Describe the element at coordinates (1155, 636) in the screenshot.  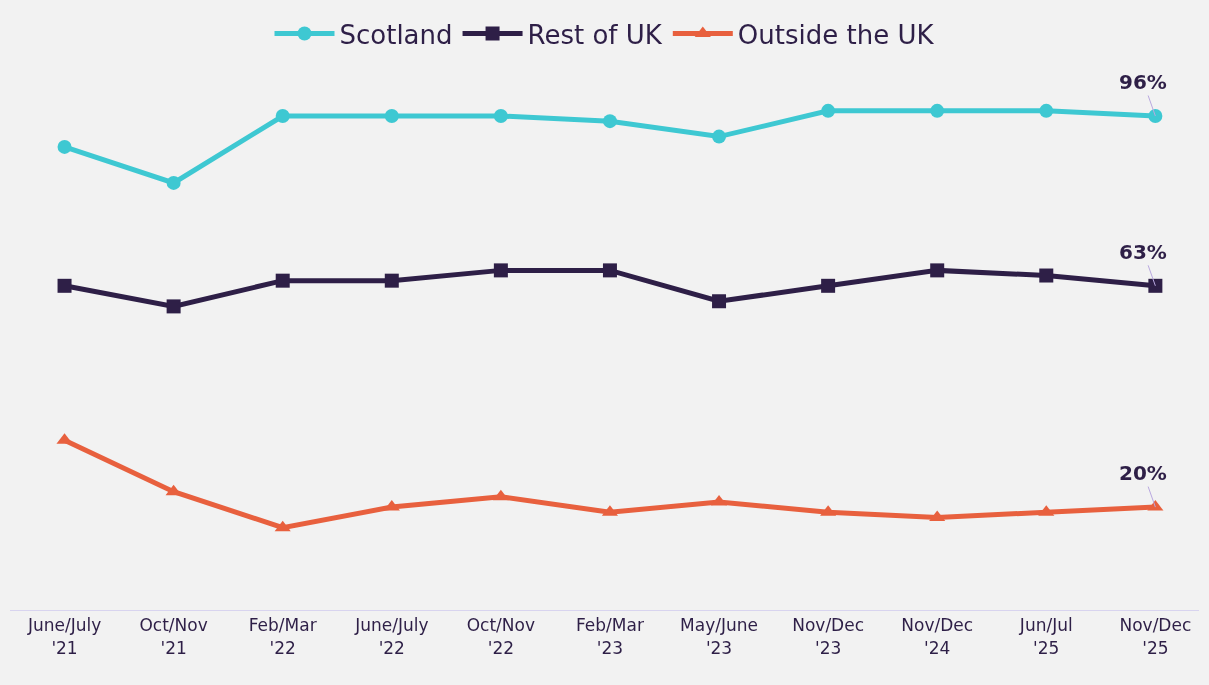
I see `x-tick-label: Nov/Dec '25` at that location.